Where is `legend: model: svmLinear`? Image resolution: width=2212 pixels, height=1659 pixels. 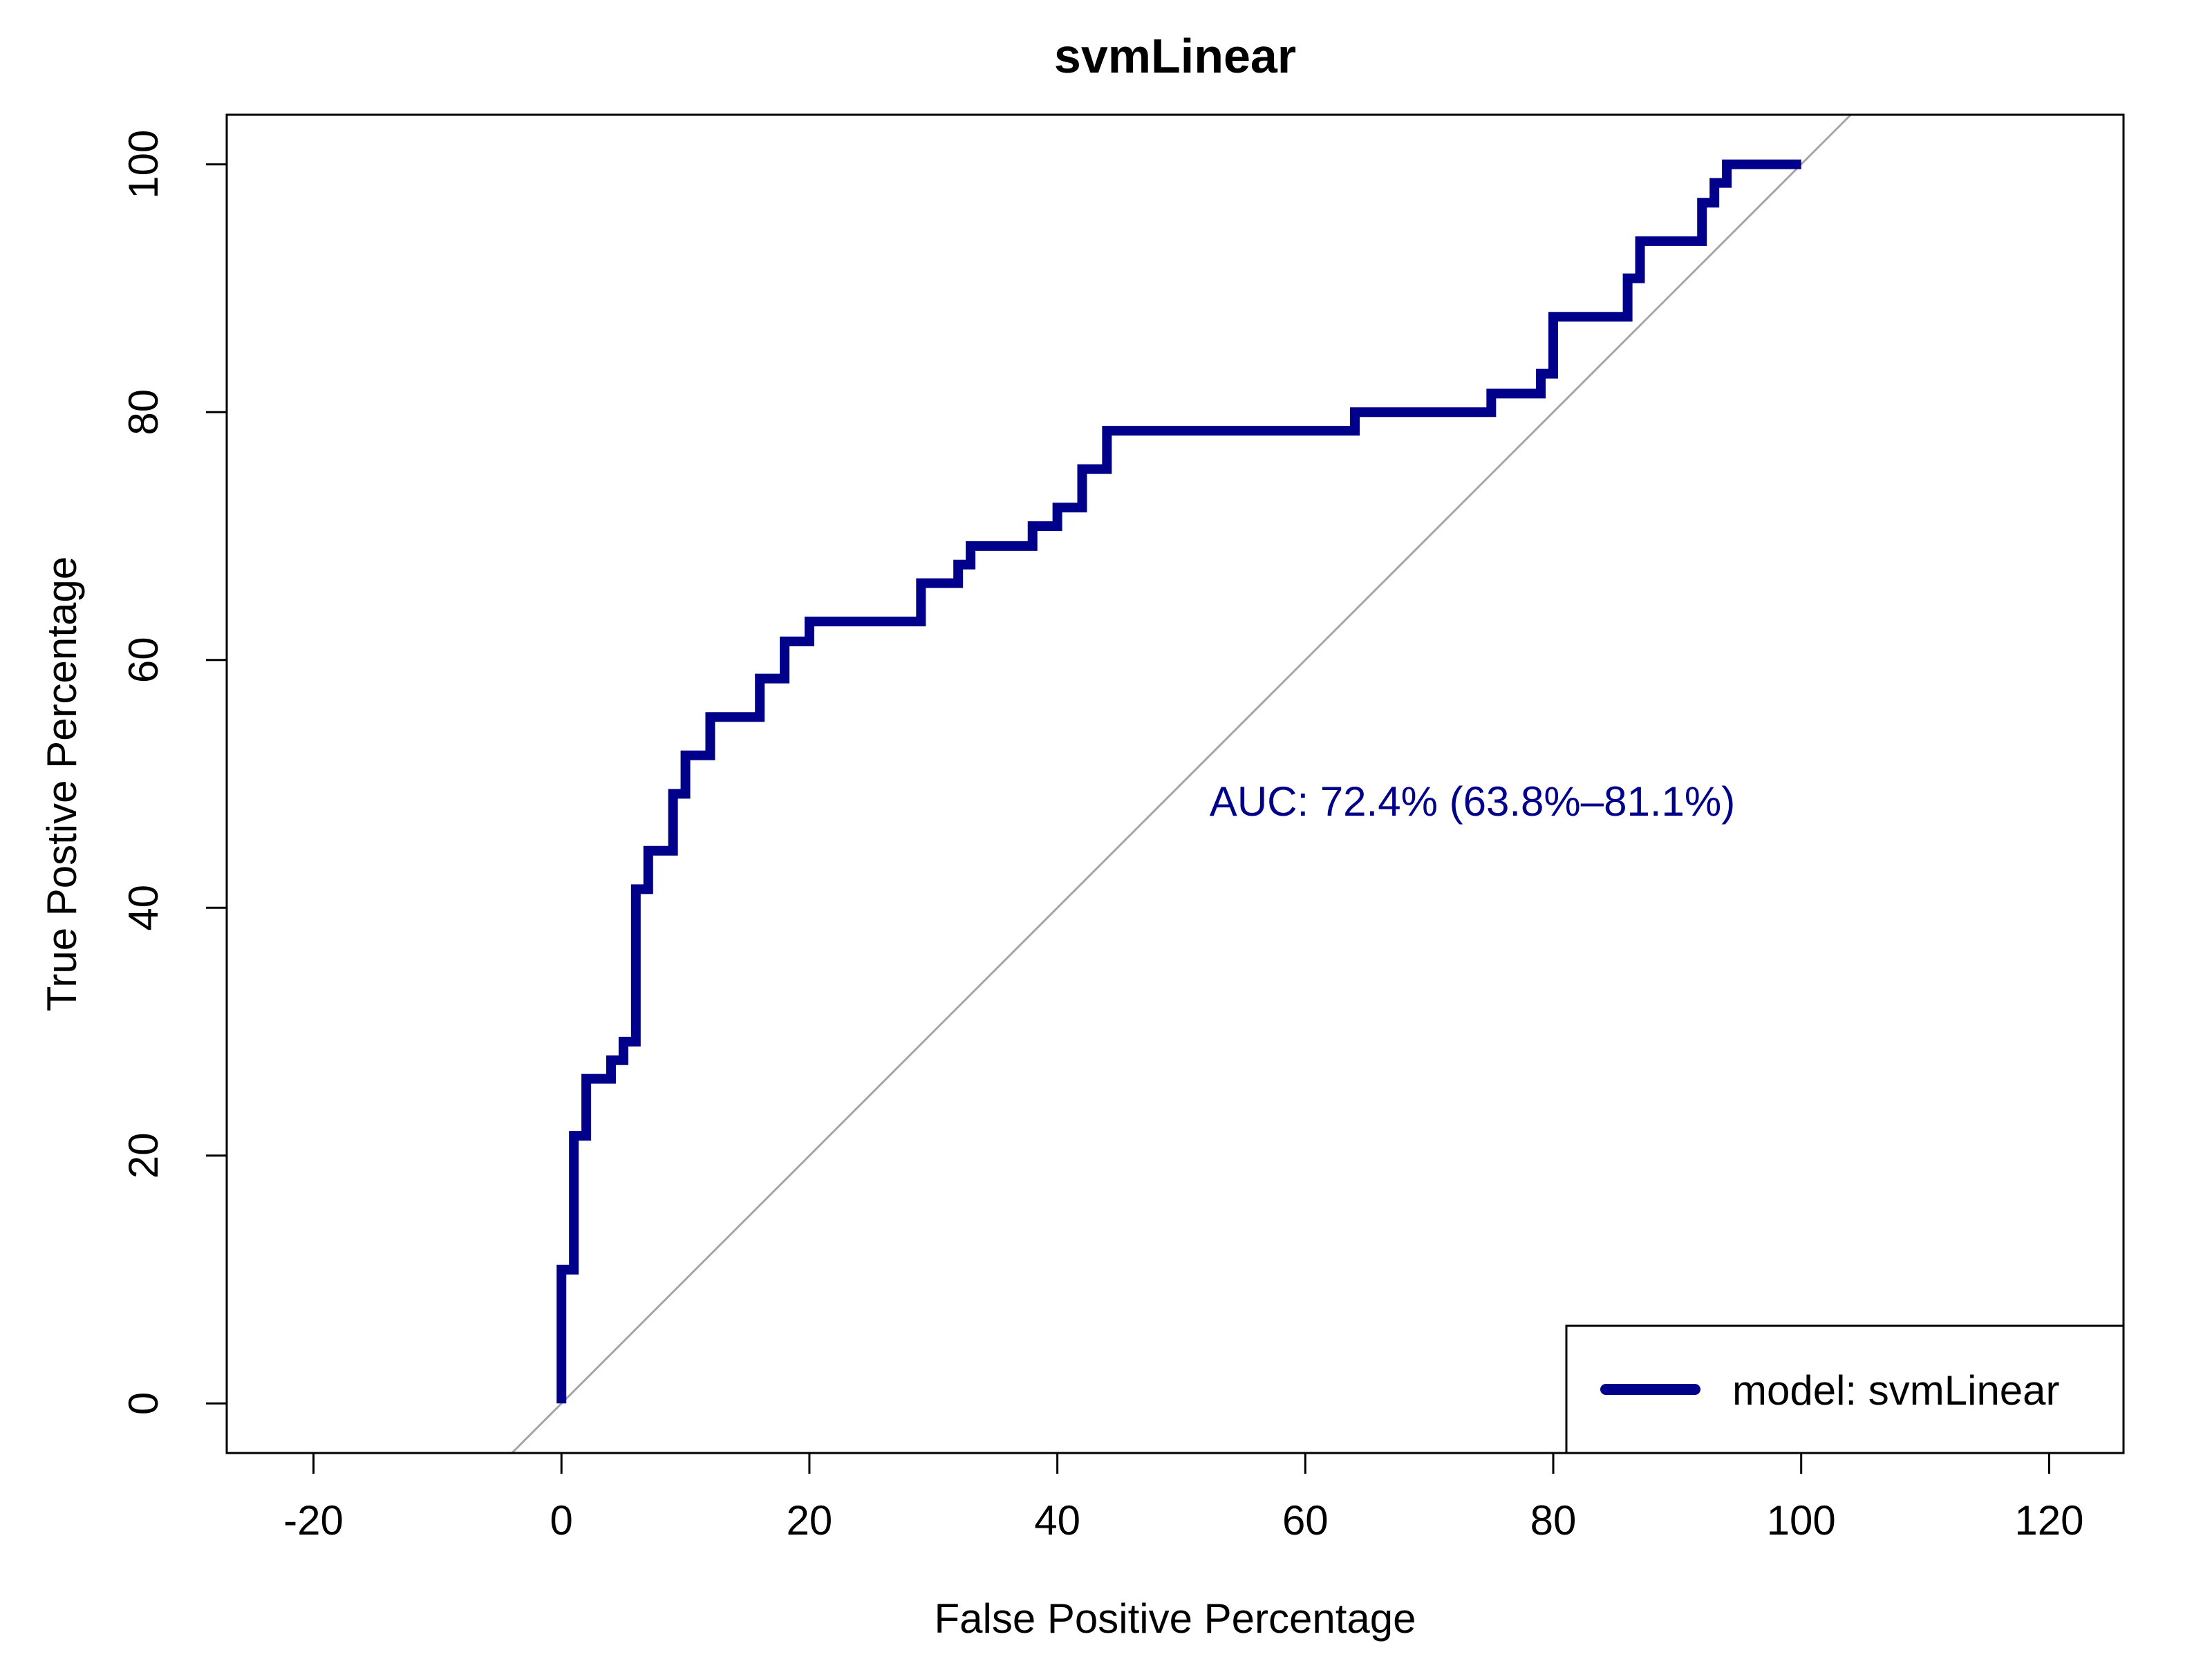
legend: model: svmLinear is located at coordinates (1845, 1389).